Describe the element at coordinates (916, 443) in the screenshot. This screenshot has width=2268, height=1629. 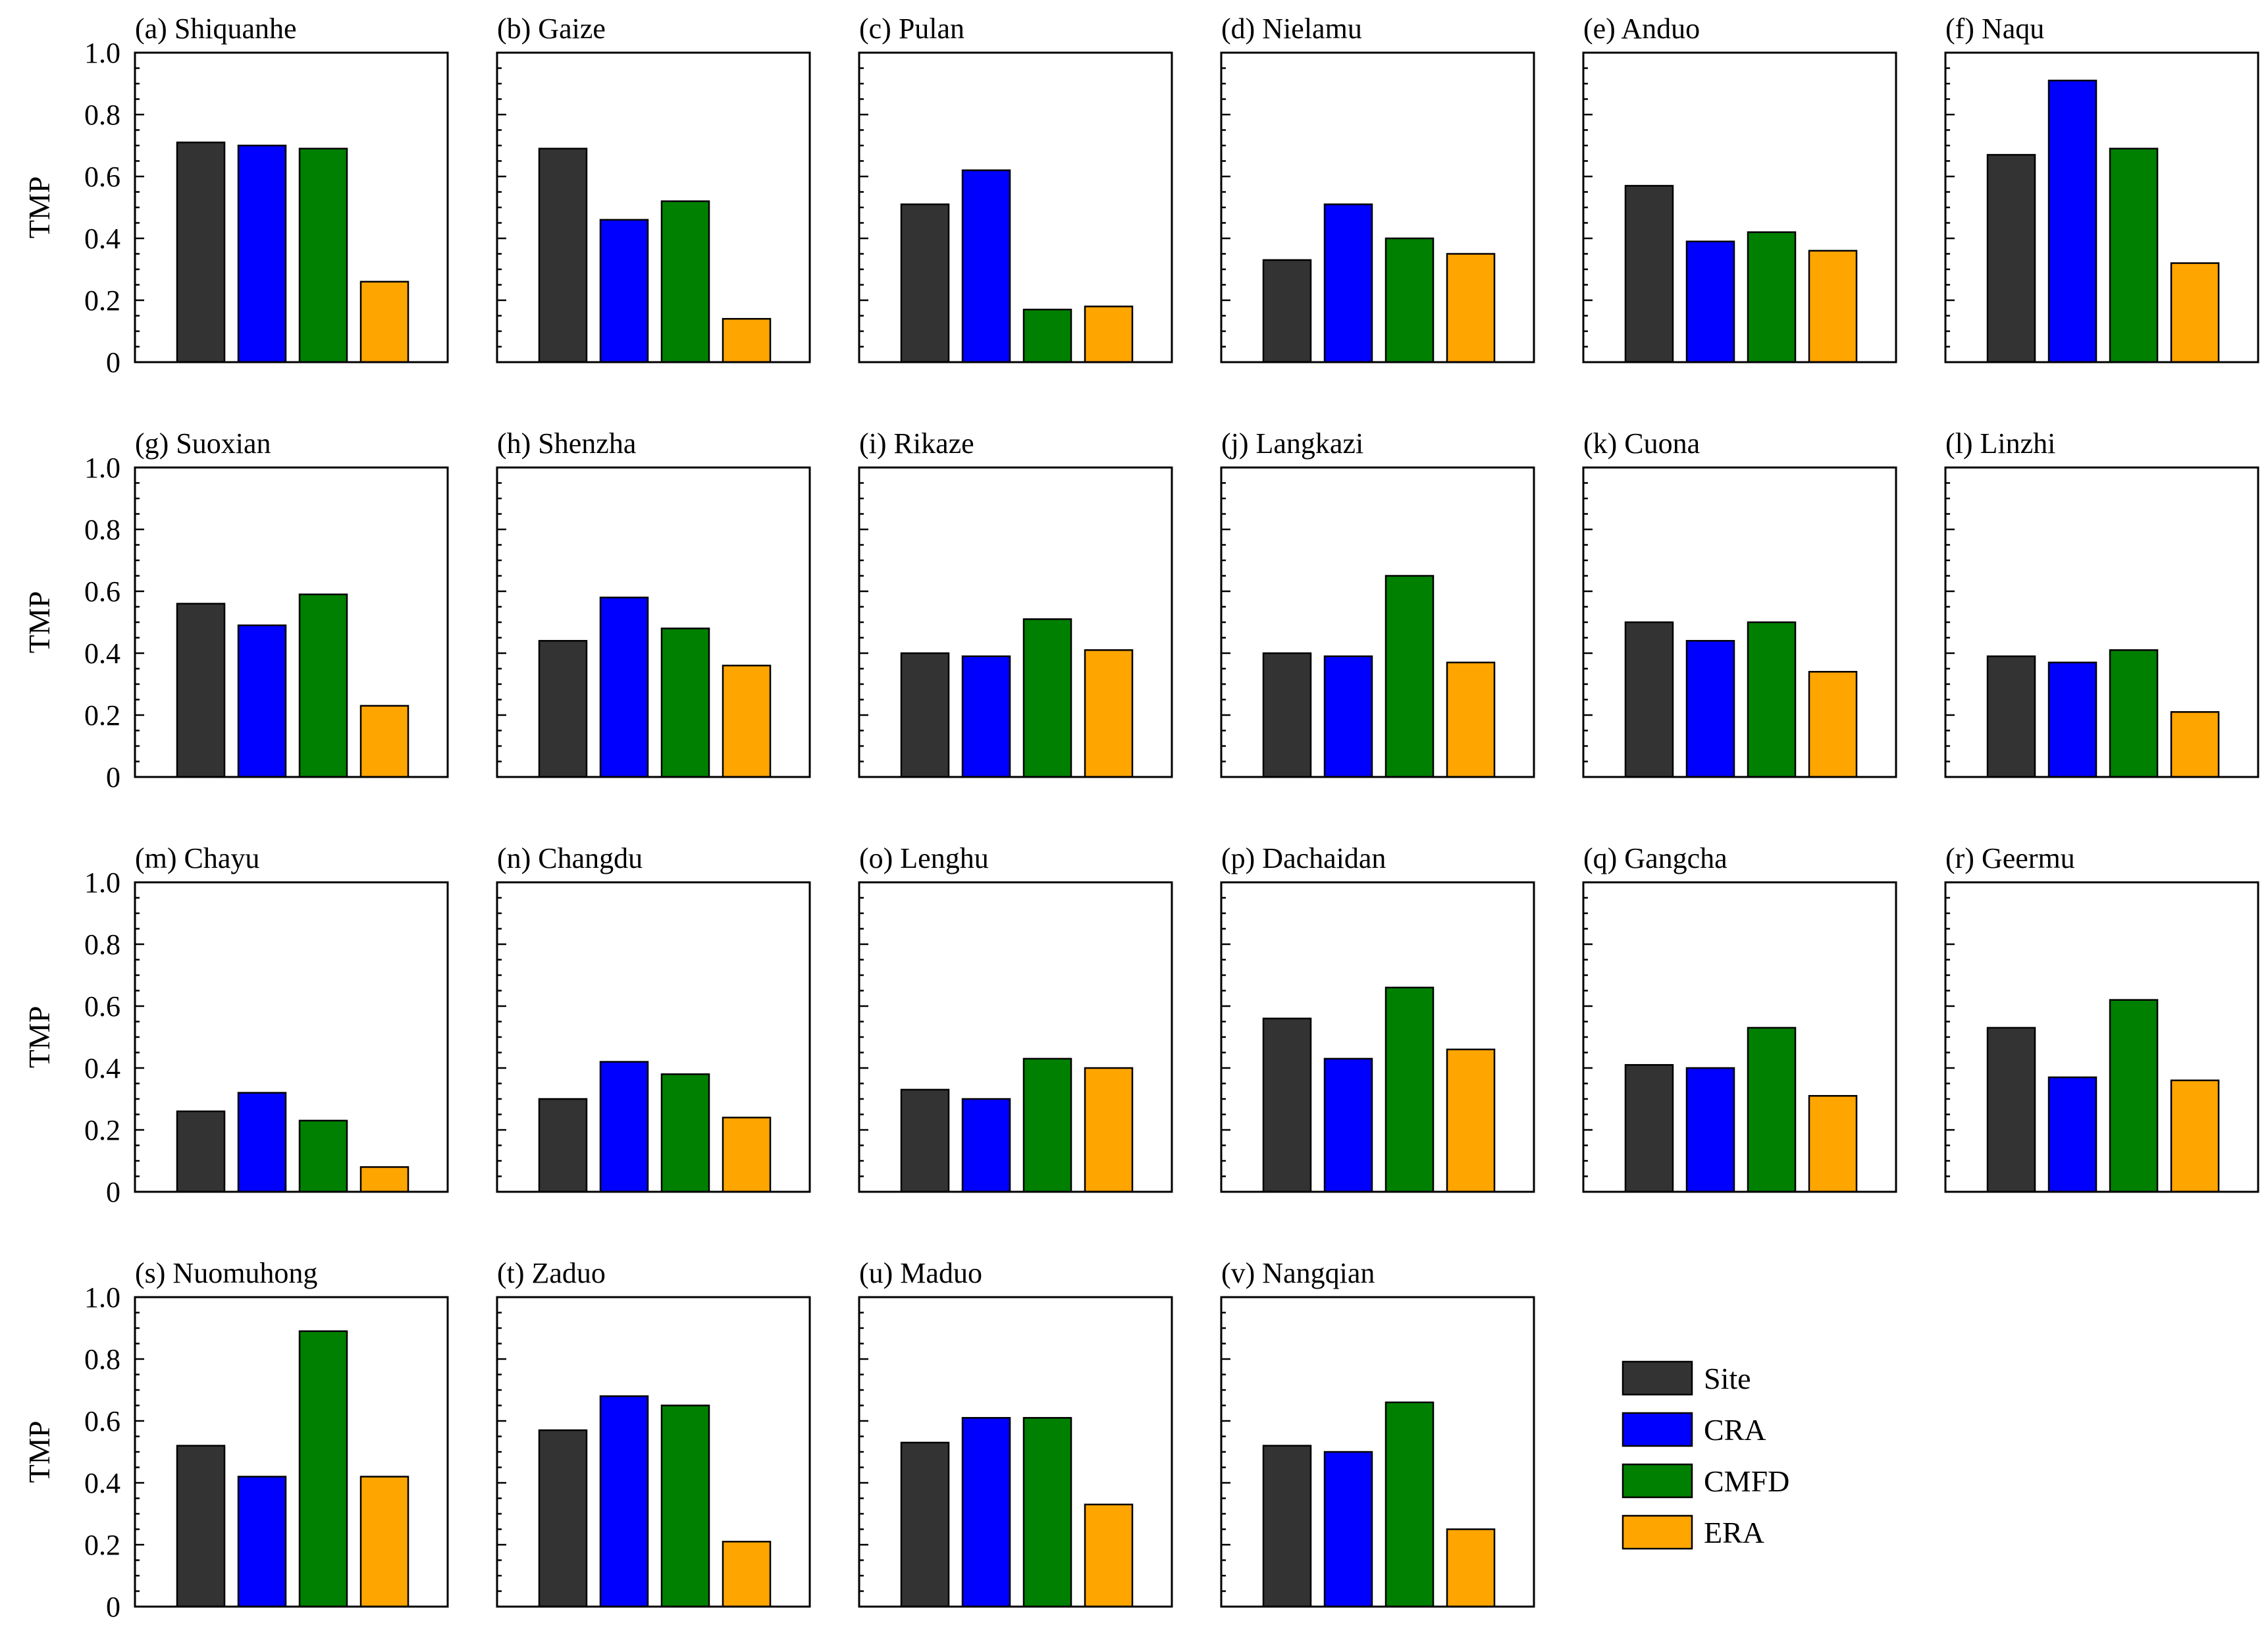
I see `panel-title: (i) Rikaze` at that location.